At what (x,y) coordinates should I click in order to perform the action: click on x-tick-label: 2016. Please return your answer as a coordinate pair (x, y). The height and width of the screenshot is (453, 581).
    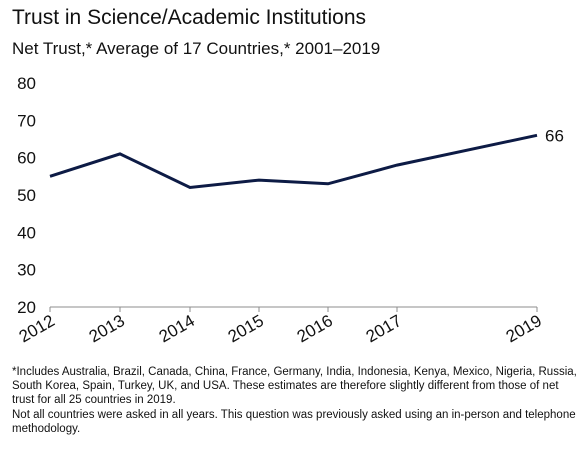
    Looking at the image, I should click on (315, 328).